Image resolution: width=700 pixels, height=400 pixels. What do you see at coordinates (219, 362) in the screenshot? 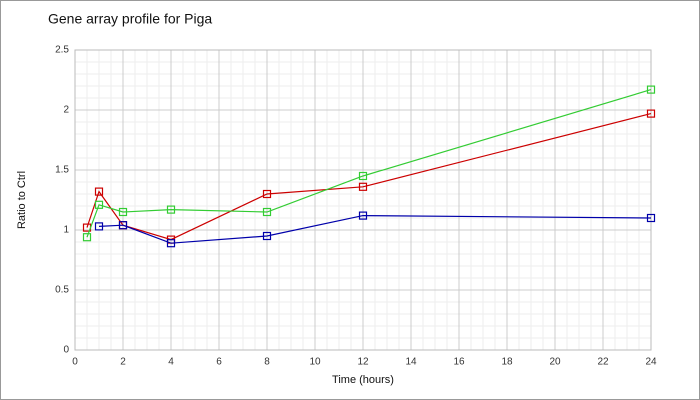
I see `x-tick-label: 6` at bounding box center [219, 362].